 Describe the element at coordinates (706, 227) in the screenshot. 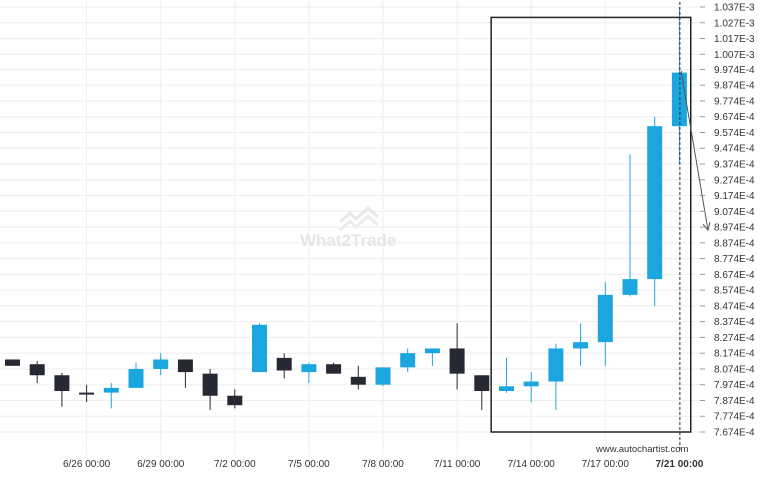

I see `projection-arrow-head-icon` at that location.